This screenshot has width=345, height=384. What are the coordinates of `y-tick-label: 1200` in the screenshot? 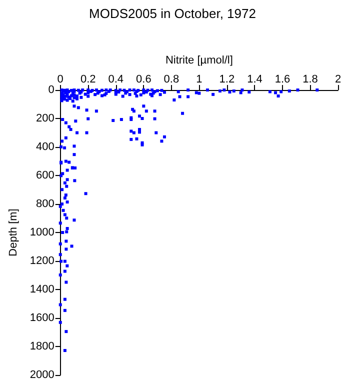 It's located at (42, 261).